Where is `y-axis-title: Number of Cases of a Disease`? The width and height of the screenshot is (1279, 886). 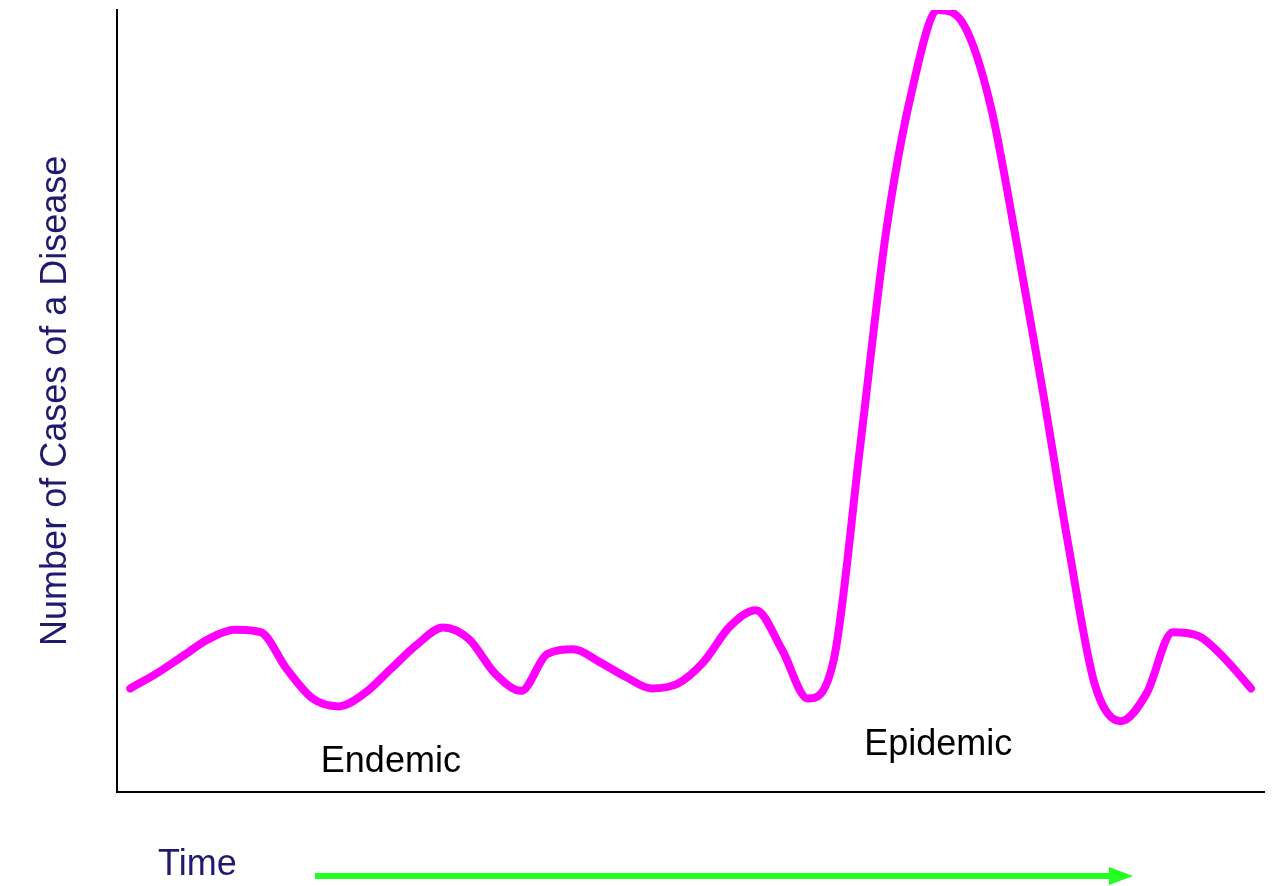
y-axis-title: Number of Cases of a Disease is located at coordinates (53, 400).